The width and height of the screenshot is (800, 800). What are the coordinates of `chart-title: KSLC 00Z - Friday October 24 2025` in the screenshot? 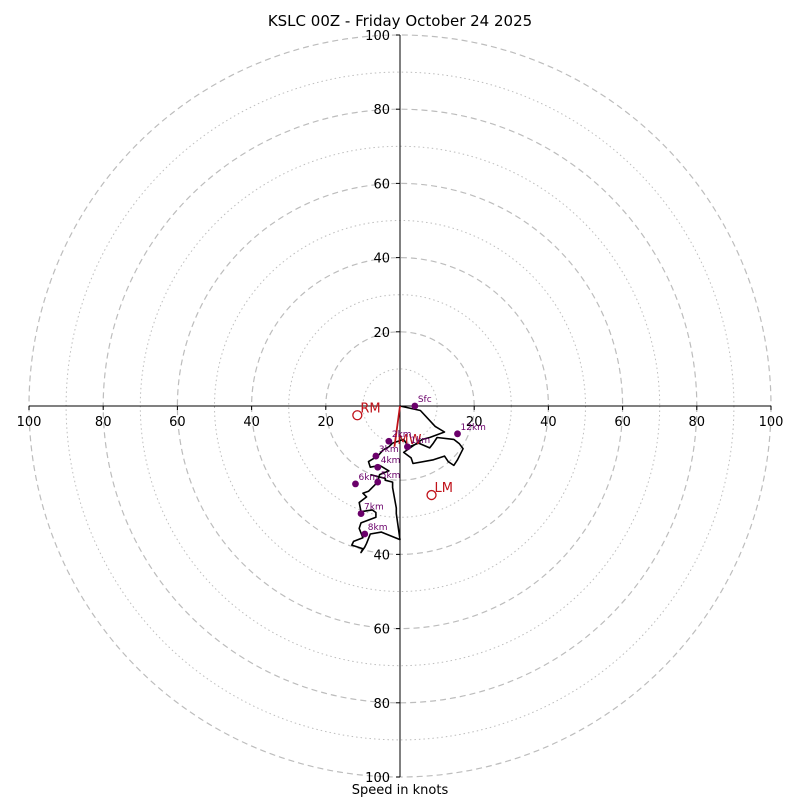 It's located at (400, 21).